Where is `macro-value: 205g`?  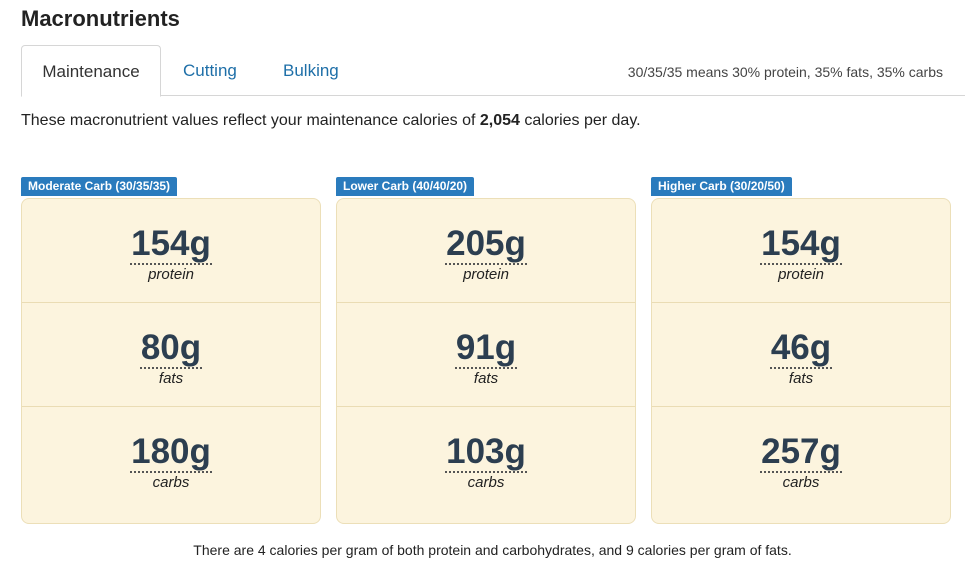 macro-value: 205g is located at coordinates (486, 244).